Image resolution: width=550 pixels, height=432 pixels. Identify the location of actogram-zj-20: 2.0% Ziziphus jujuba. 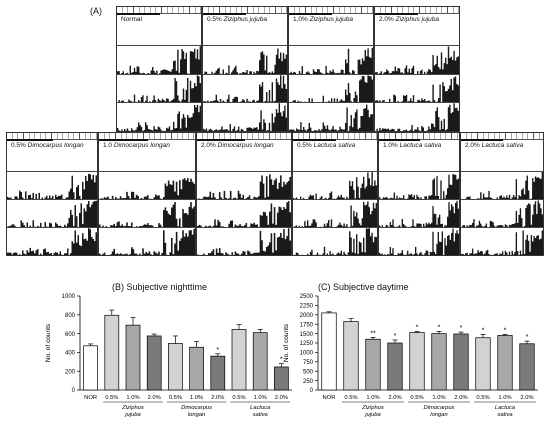
(417, 69).